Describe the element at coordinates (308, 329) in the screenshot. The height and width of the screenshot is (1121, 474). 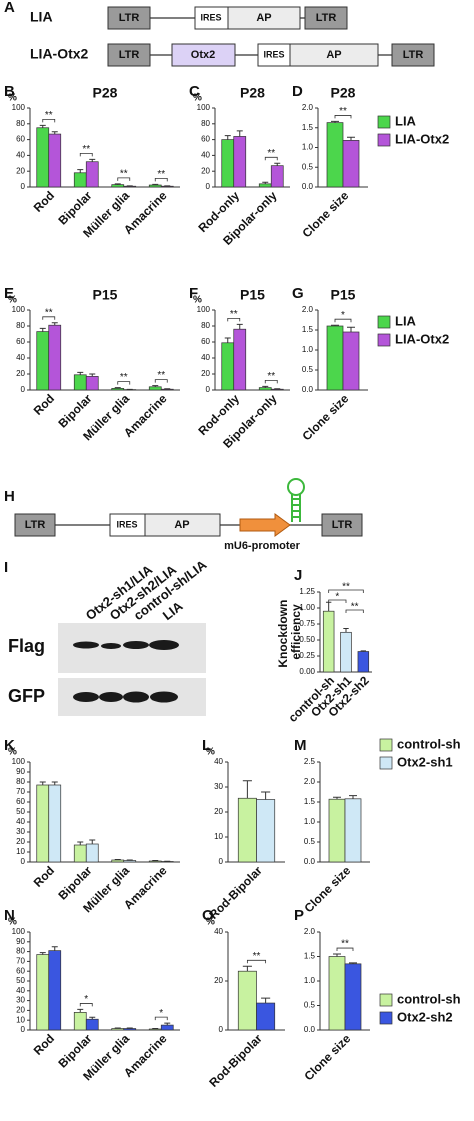
I see `y-tick-label: 1.5` at that location.